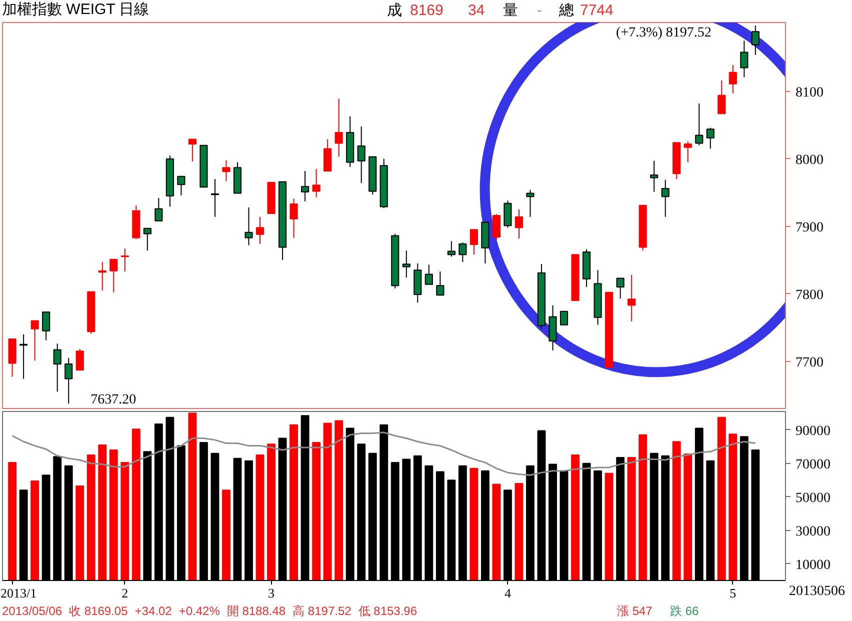 The image size is (852, 621). What do you see at coordinates (388, 611) in the screenshot?
I see `text: 低 8153.96` at bounding box center [388, 611].